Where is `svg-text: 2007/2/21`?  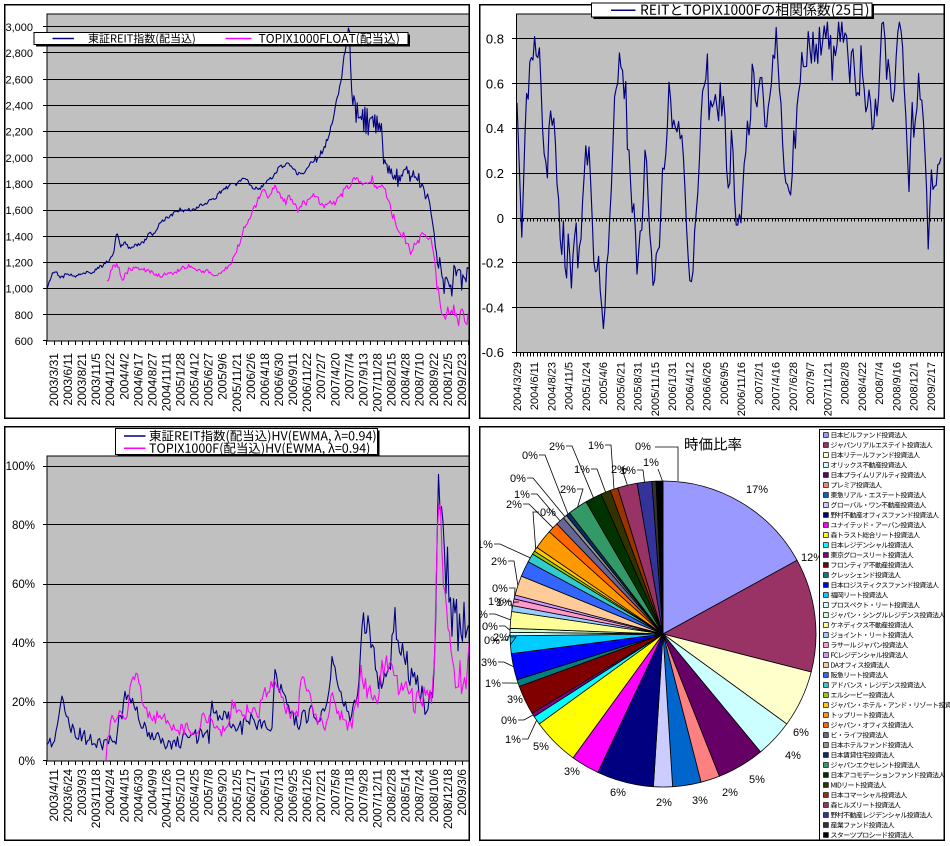 svg-text: 2007/2/21 is located at coordinates (321, 796).